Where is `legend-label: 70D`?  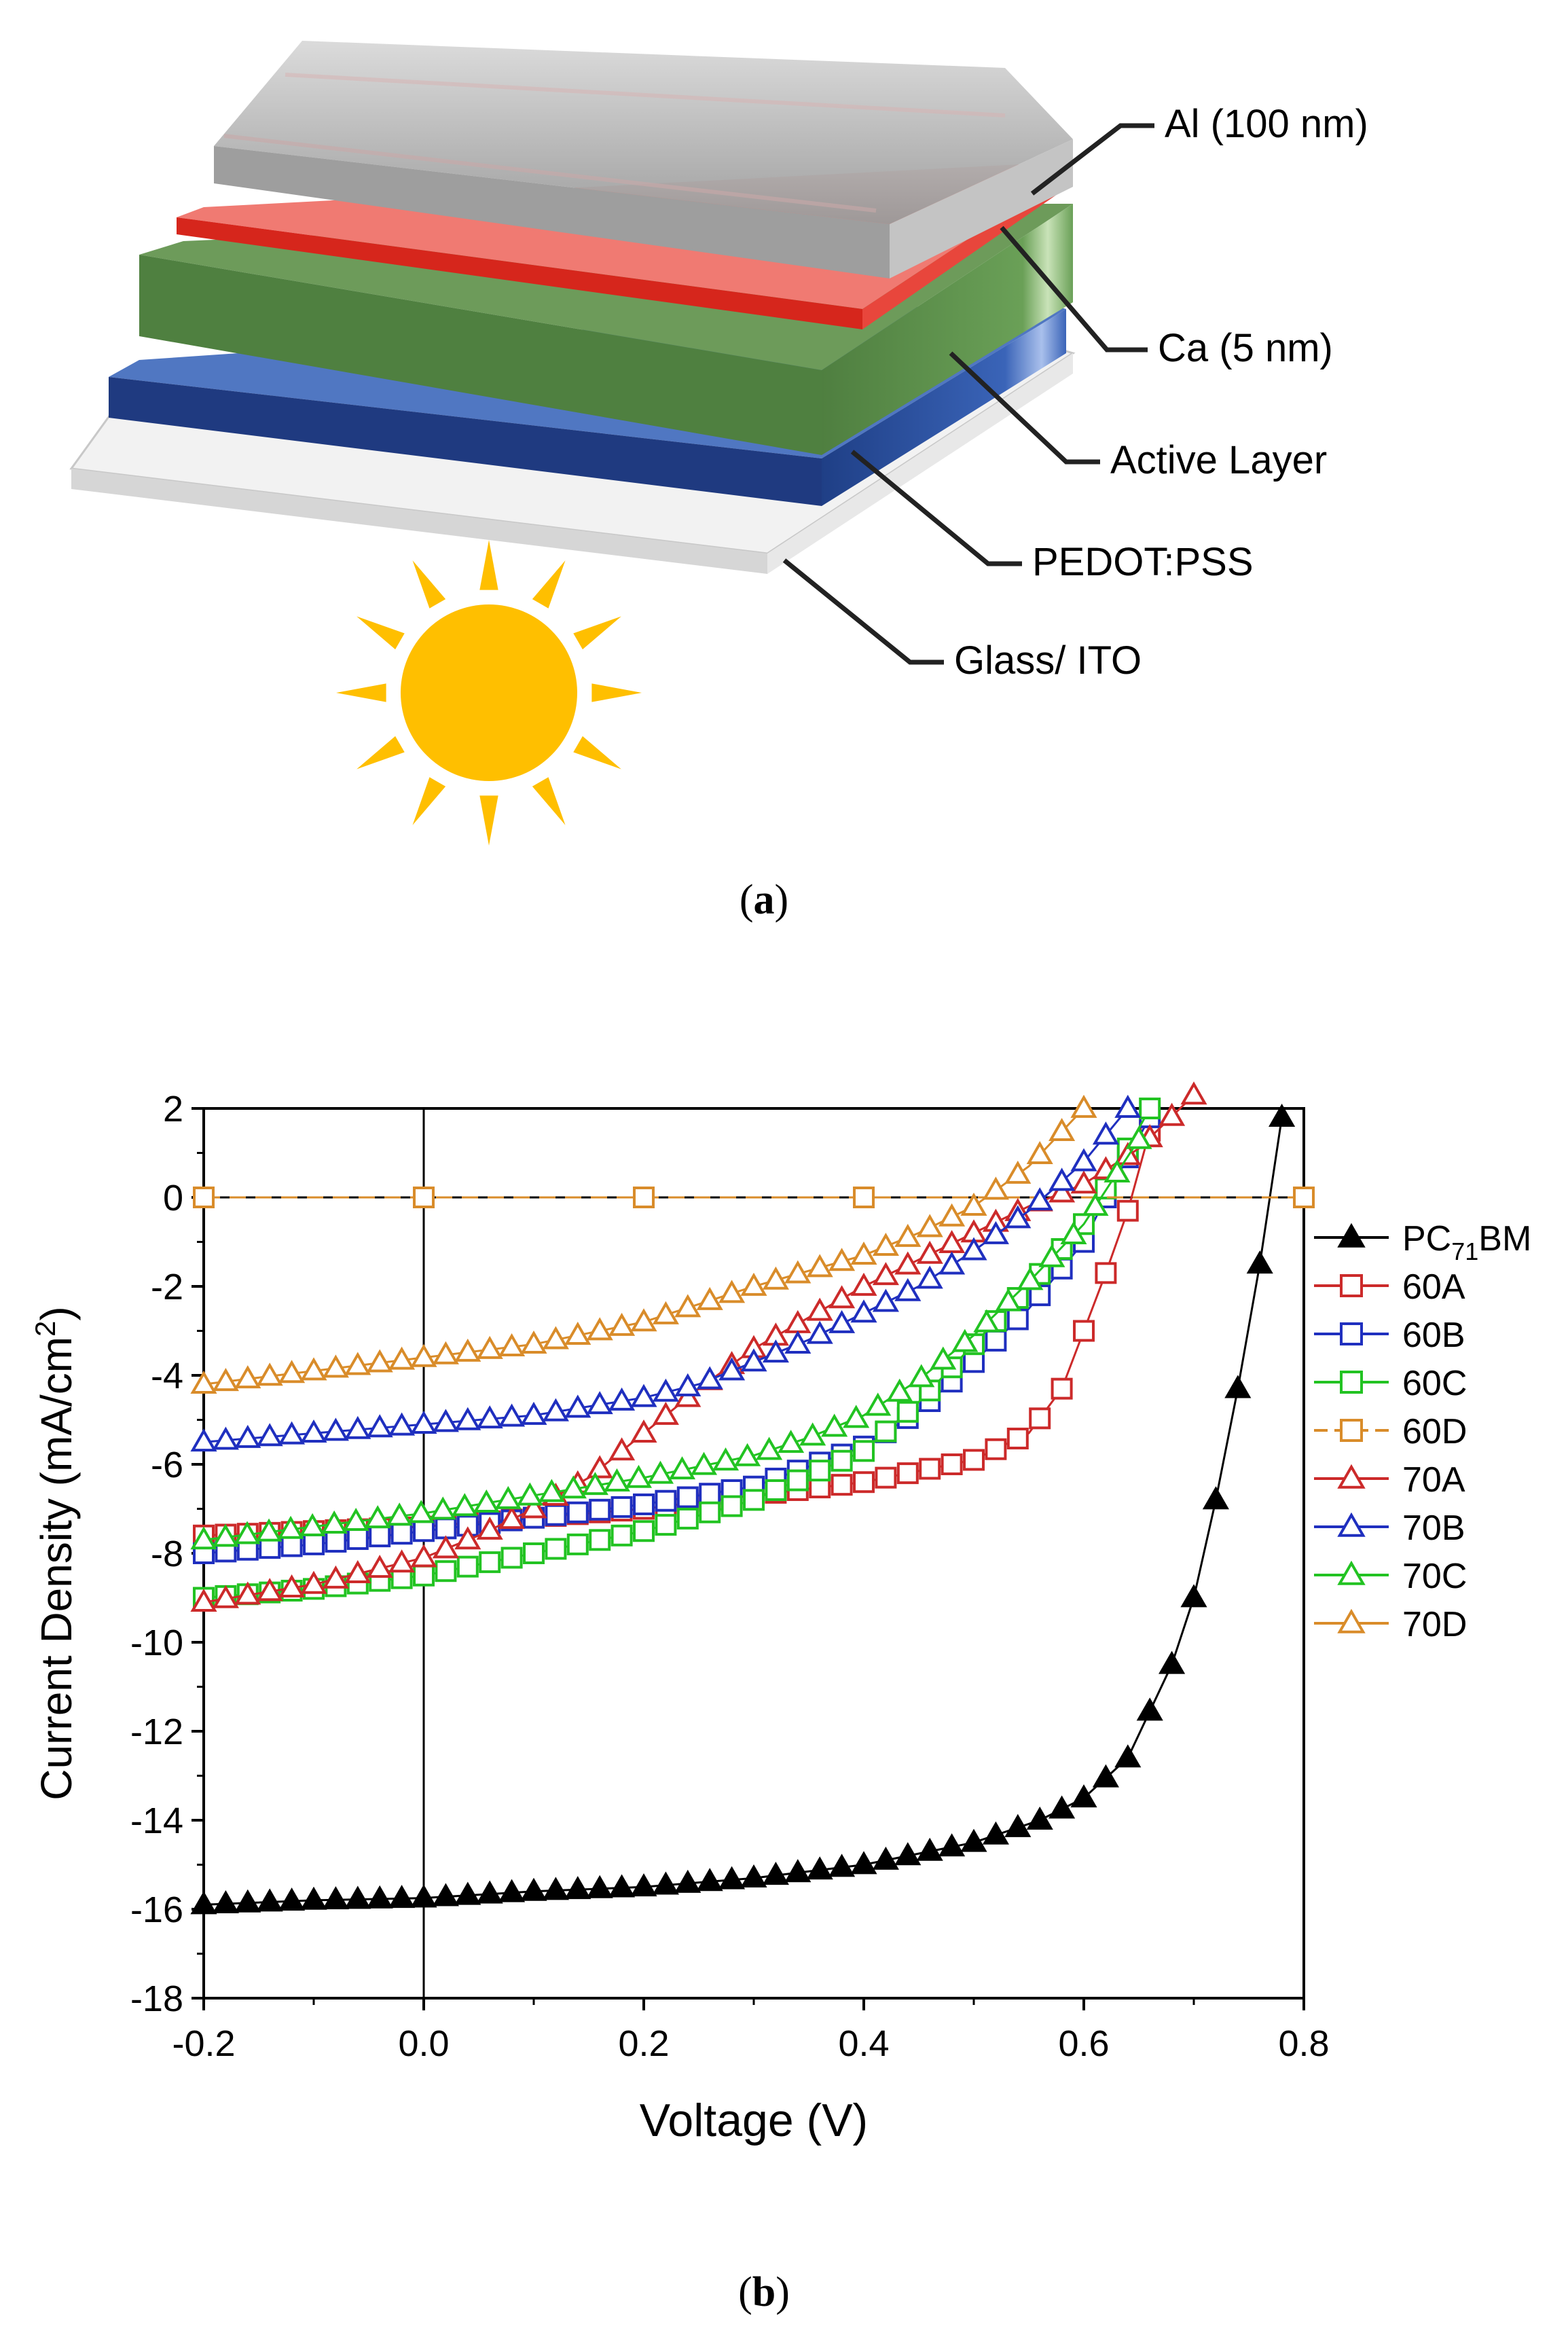 legend-label: 70D is located at coordinates (1435, 1625).